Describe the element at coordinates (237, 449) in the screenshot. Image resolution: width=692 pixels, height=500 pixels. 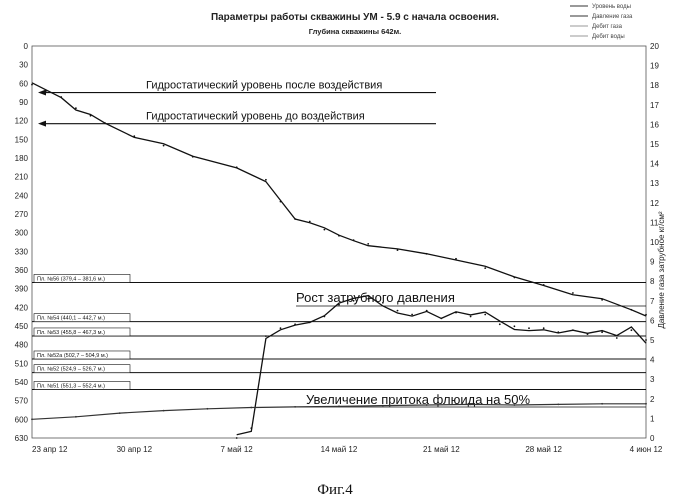
I see `x-tick-label: 7 май 12` at that location.